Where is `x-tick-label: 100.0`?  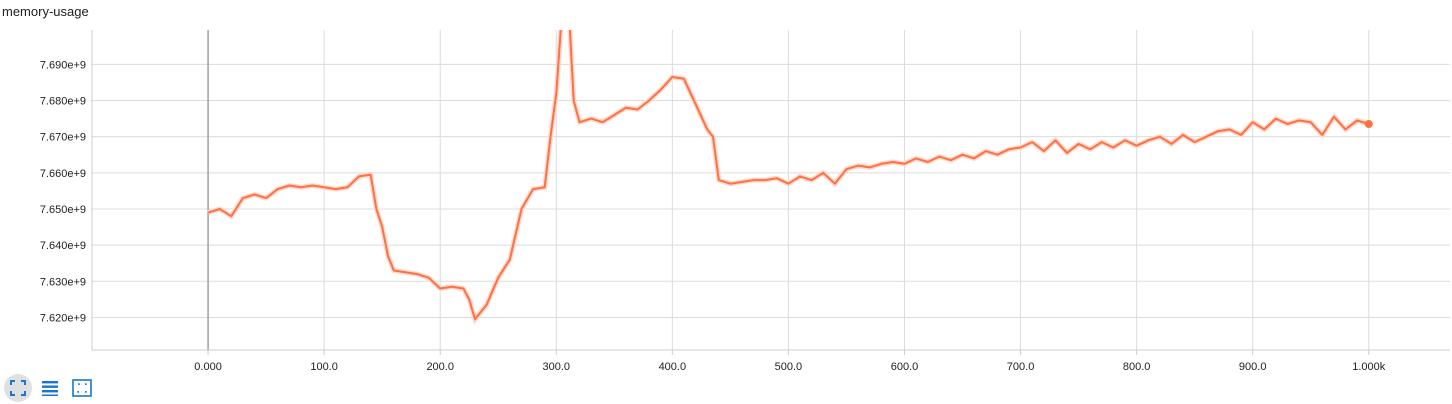 x-tick-label: 100.0 is located at coordinates (324, 366).